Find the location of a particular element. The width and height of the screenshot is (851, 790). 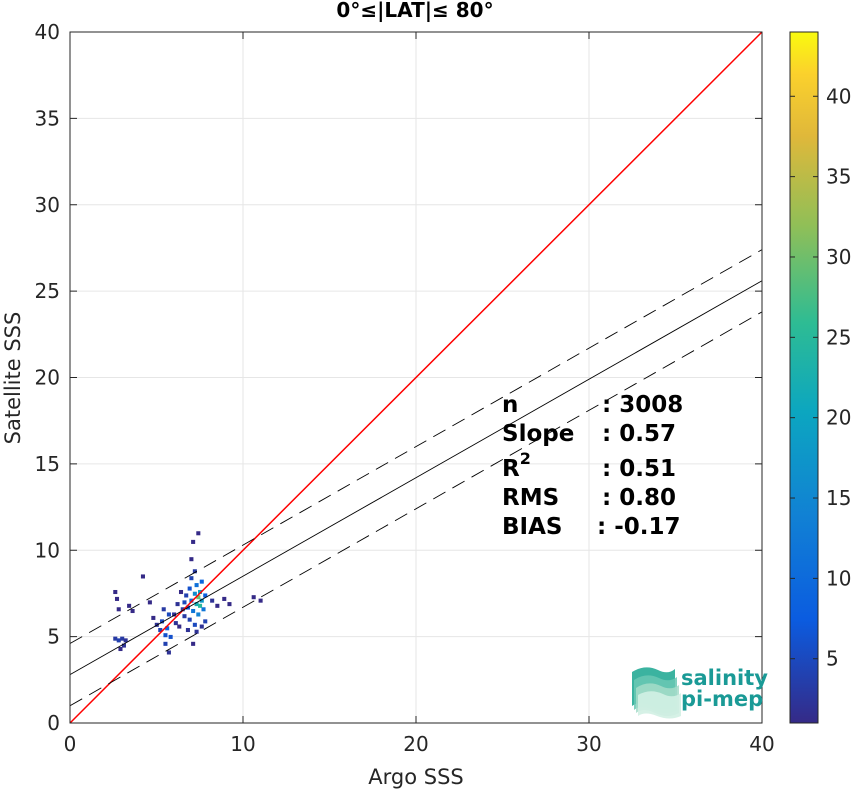

y-tick-label: 5 is located at coordinates (53, 637).